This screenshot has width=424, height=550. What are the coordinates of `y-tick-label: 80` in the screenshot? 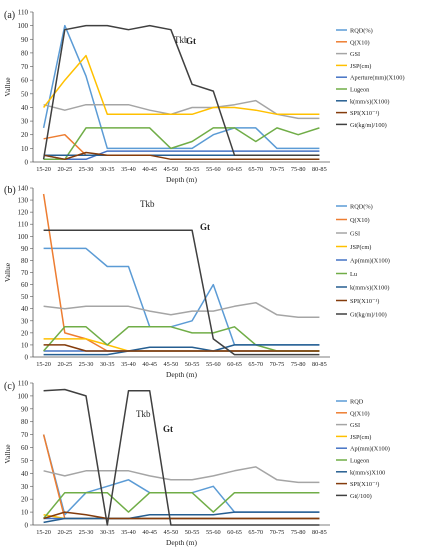 It's located at (25, 261).